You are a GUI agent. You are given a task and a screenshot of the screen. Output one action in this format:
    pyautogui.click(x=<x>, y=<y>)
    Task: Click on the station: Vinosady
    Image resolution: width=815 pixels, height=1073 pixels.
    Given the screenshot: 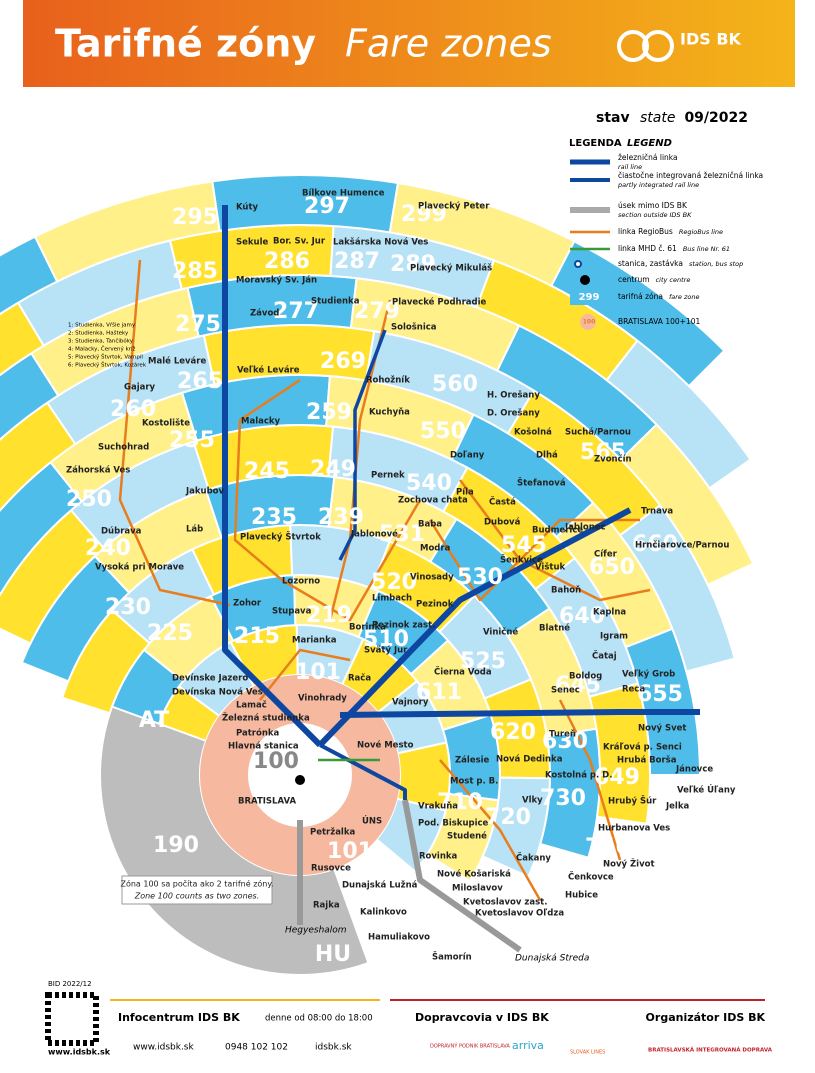 What is the action you would take?
    pyautogui.click(x=432, y=578)
    